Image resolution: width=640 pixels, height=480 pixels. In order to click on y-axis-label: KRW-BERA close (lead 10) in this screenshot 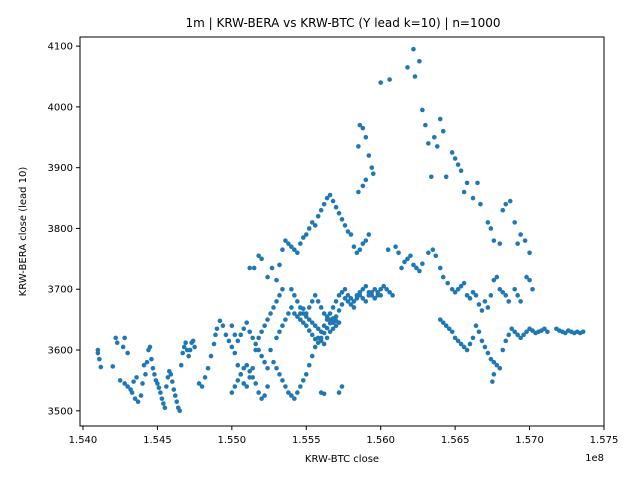, I will do `click(23, 232)`.